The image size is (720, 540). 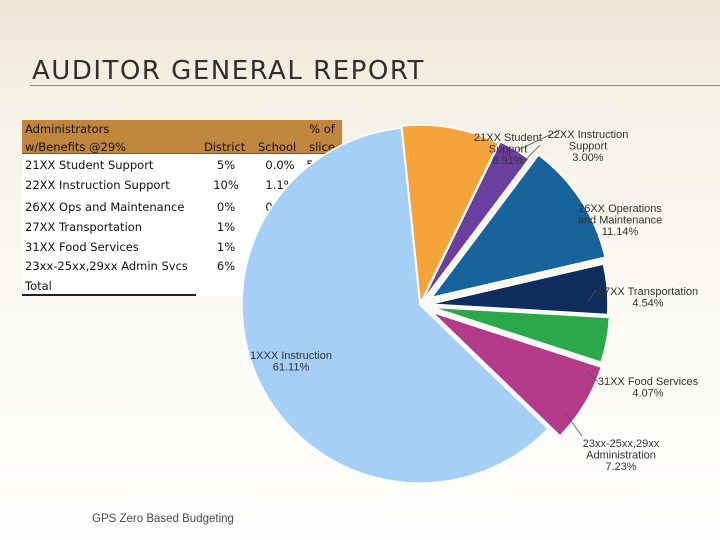 I want to click on table-header-label-line: w/Benefits @29%, so click(x=76, y=147).